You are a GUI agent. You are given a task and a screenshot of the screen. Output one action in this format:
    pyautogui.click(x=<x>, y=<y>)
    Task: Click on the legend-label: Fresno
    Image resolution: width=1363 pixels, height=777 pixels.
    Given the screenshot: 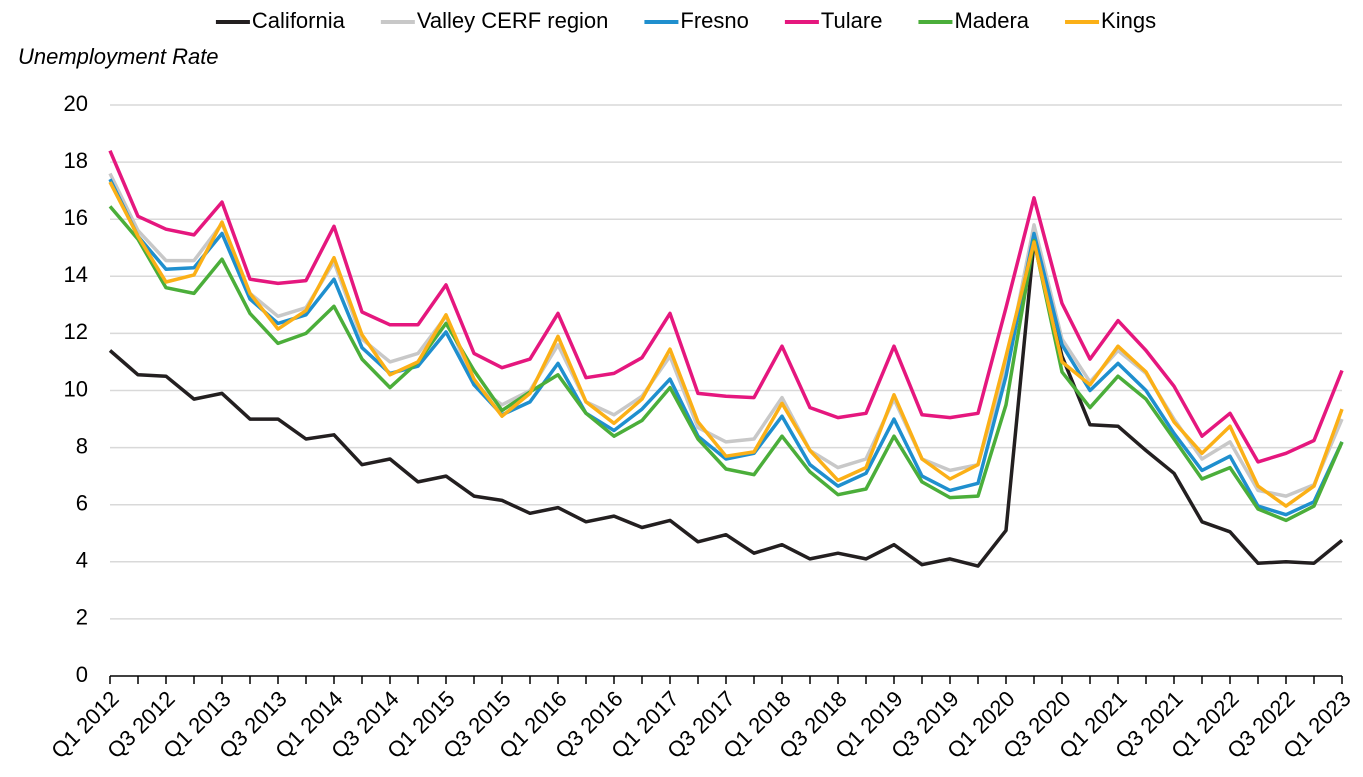 What is the action you would take?
    pyautogui.click(x=714, y=20)
    